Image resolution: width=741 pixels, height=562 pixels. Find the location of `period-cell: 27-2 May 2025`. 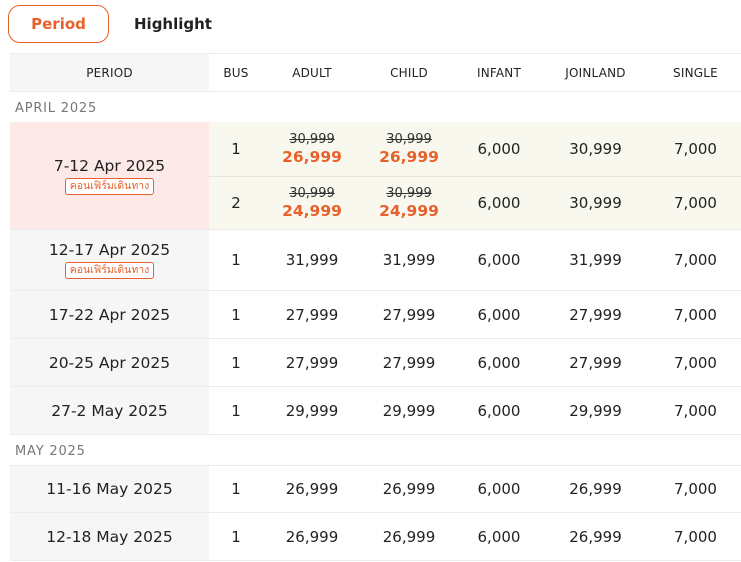

period-cell: 27-2 May 2025 is located at coordinates (109, 410).